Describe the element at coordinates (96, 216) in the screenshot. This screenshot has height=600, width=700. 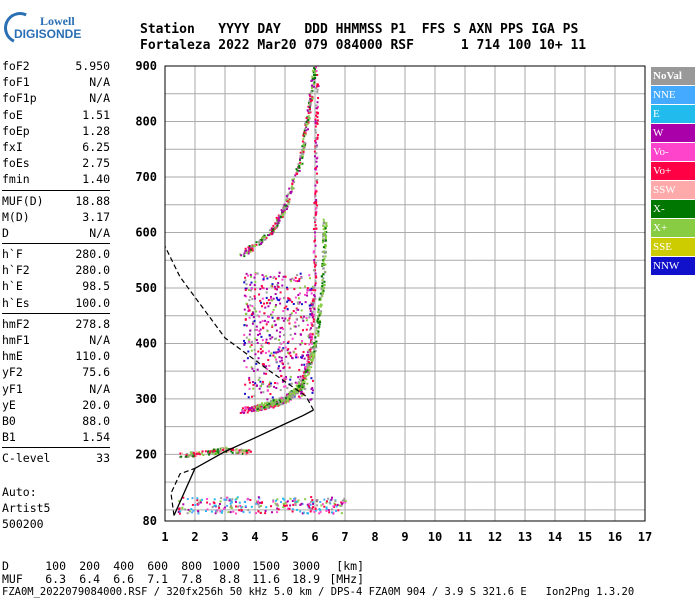
I see `param-value: 3.17` at that location.